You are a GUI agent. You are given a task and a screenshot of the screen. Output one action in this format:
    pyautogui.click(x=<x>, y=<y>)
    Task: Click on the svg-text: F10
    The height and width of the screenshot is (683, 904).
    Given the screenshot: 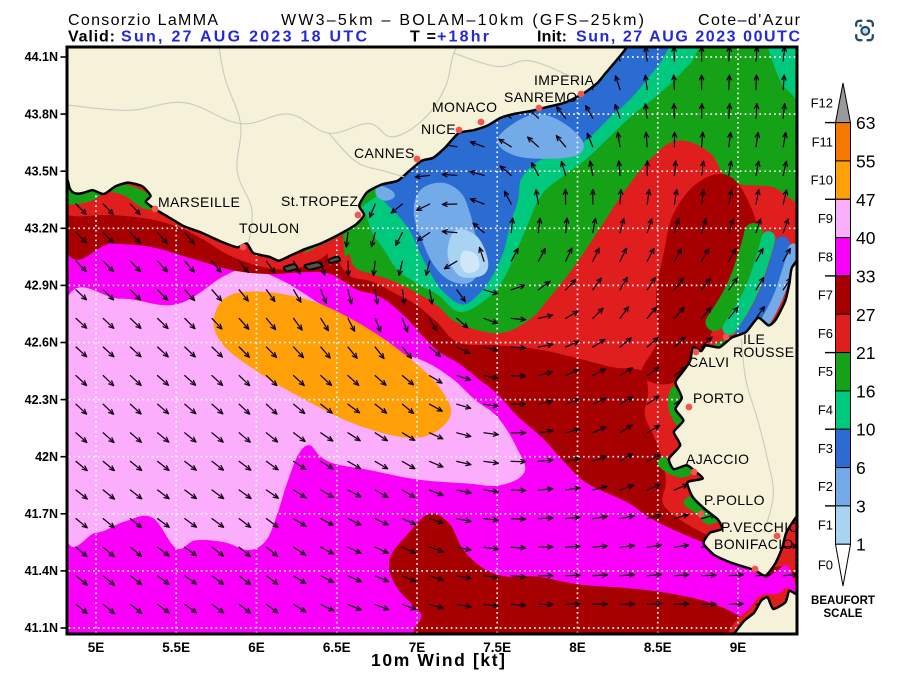 What is the action you would take?
    pyautogui.click(x=822, y=180)
    